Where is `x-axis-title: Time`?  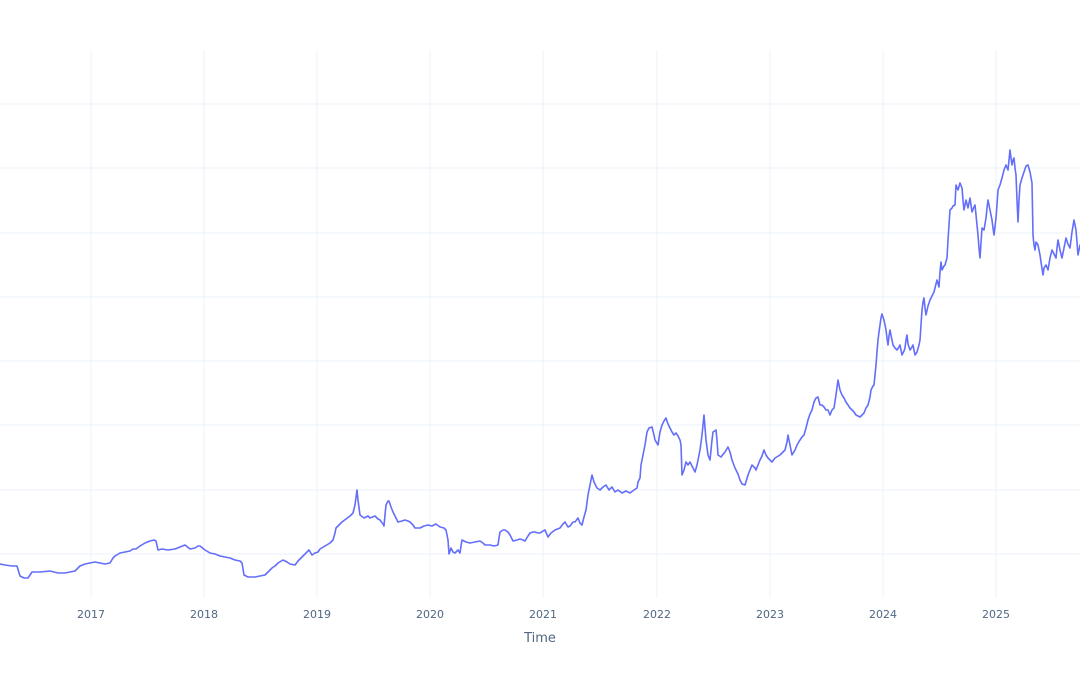
x-axis-title: Time is located at coordinates (539, 638).